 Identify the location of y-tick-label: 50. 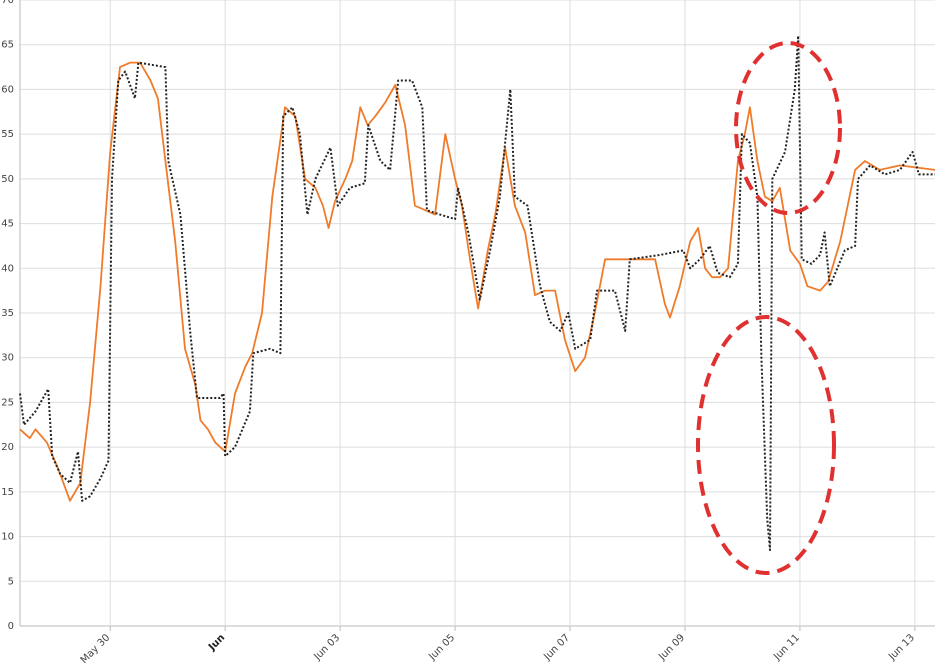
(7, 179).